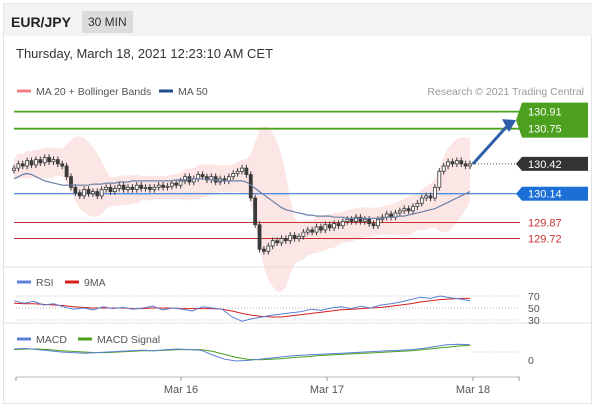 The image size is (596, 408). What do you see at coordinates (95, 283) in the screenshot?
I see `rsi-ma-legend-label: 9MA` at bounding box center [95, 283].